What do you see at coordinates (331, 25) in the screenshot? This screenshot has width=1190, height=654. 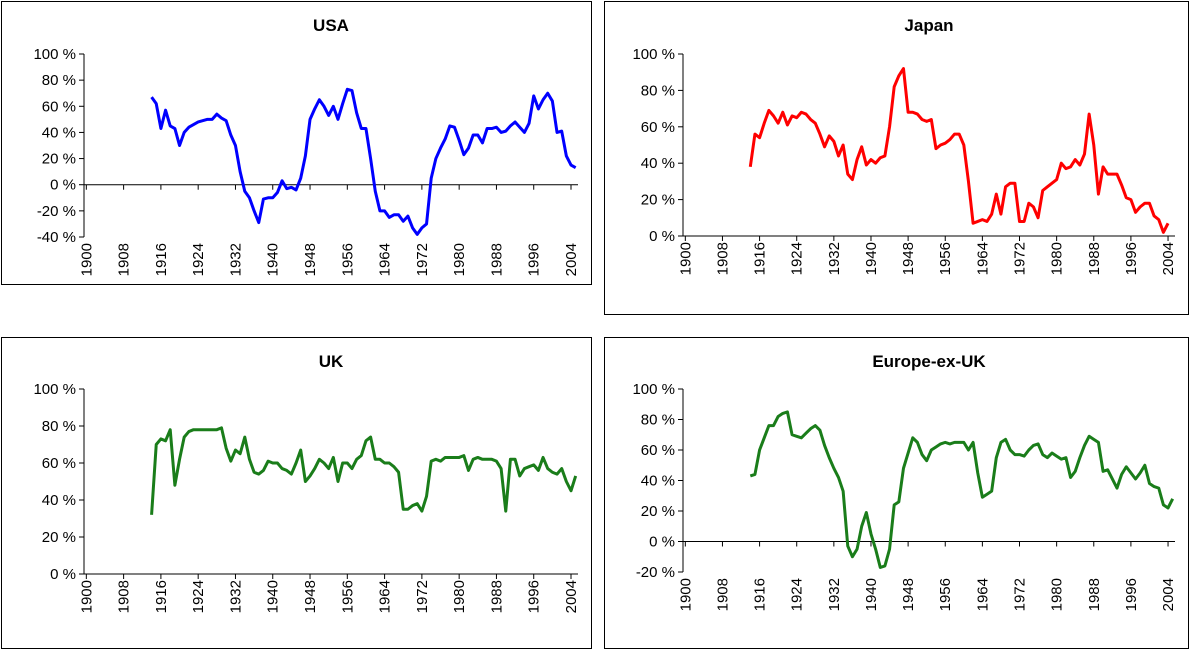 I see `chart-title: USA` at bounding box center [331, 25].